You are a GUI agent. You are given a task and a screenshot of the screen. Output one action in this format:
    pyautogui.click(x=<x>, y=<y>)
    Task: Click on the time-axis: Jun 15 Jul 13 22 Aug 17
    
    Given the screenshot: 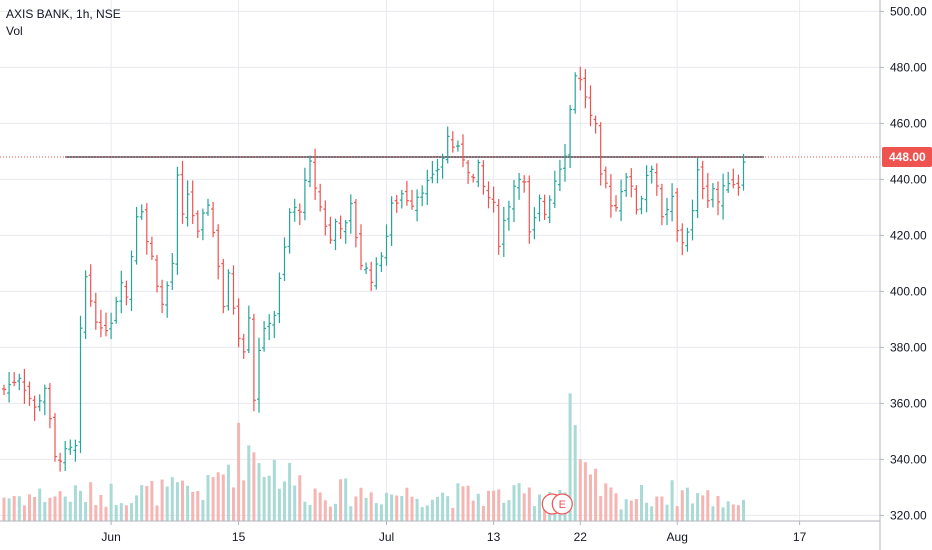 What is the action you would take?
    pyautogui.click(x=440, y=532)
    